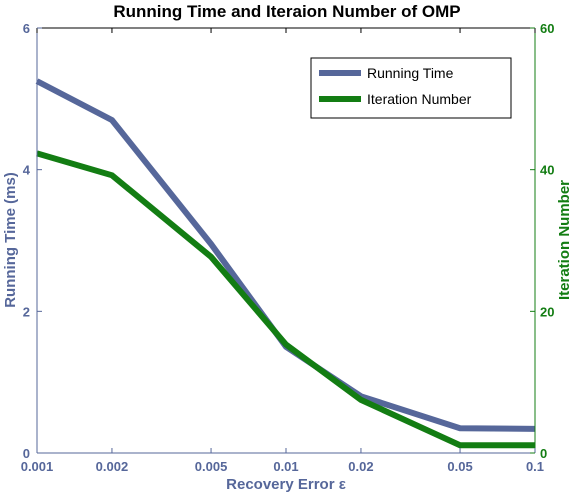 The width and height of the screenshot is (574, 496). I want to click on x-axis-label: Recovery Error ε, so click(286, 484).